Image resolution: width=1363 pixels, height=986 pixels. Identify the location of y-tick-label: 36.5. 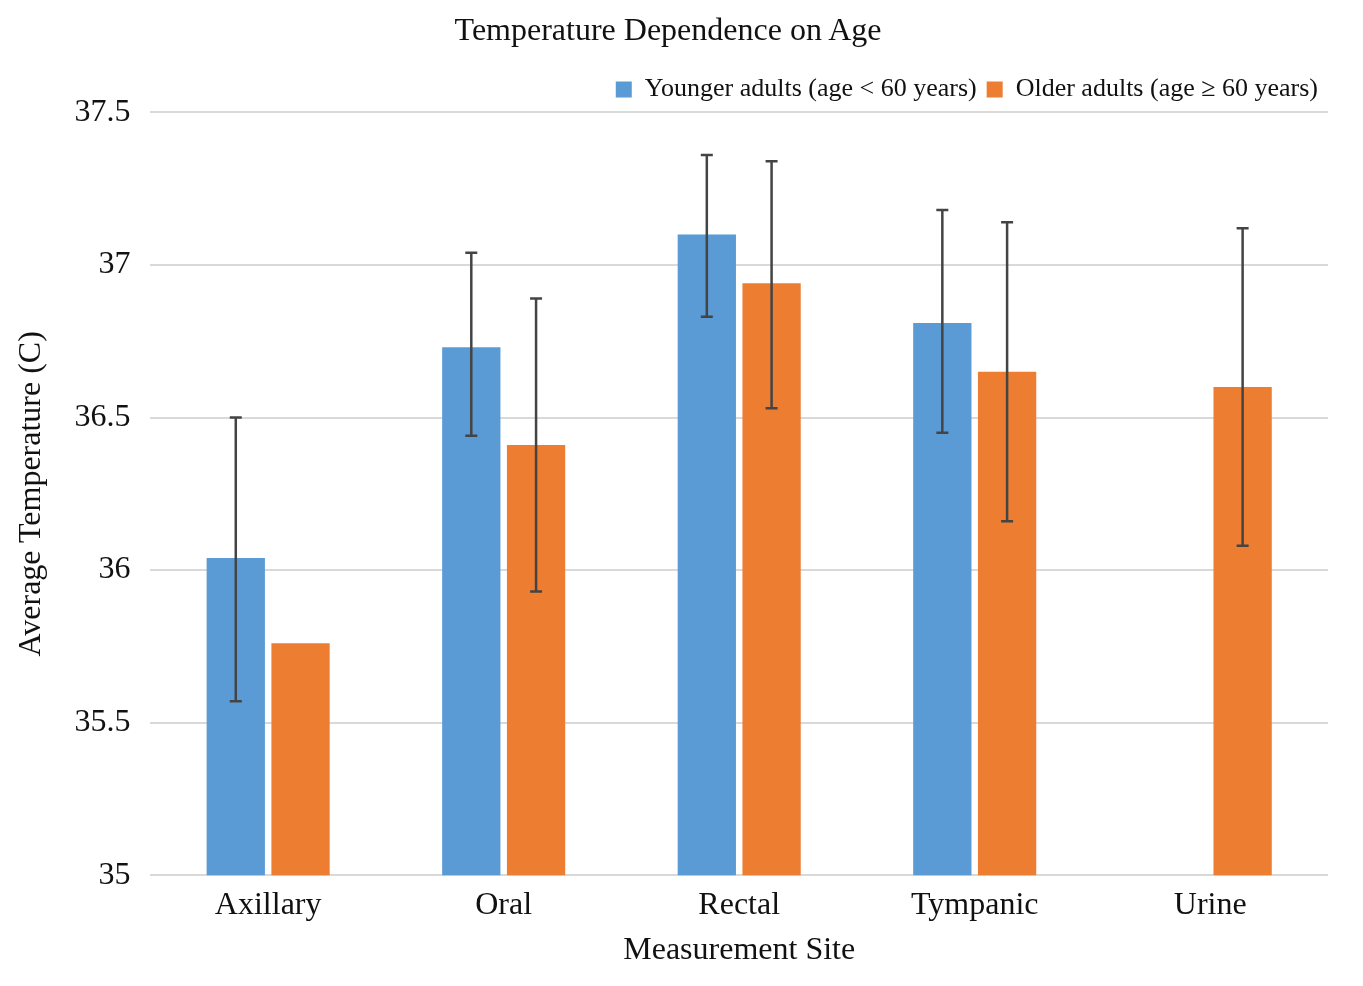
(102, 414).